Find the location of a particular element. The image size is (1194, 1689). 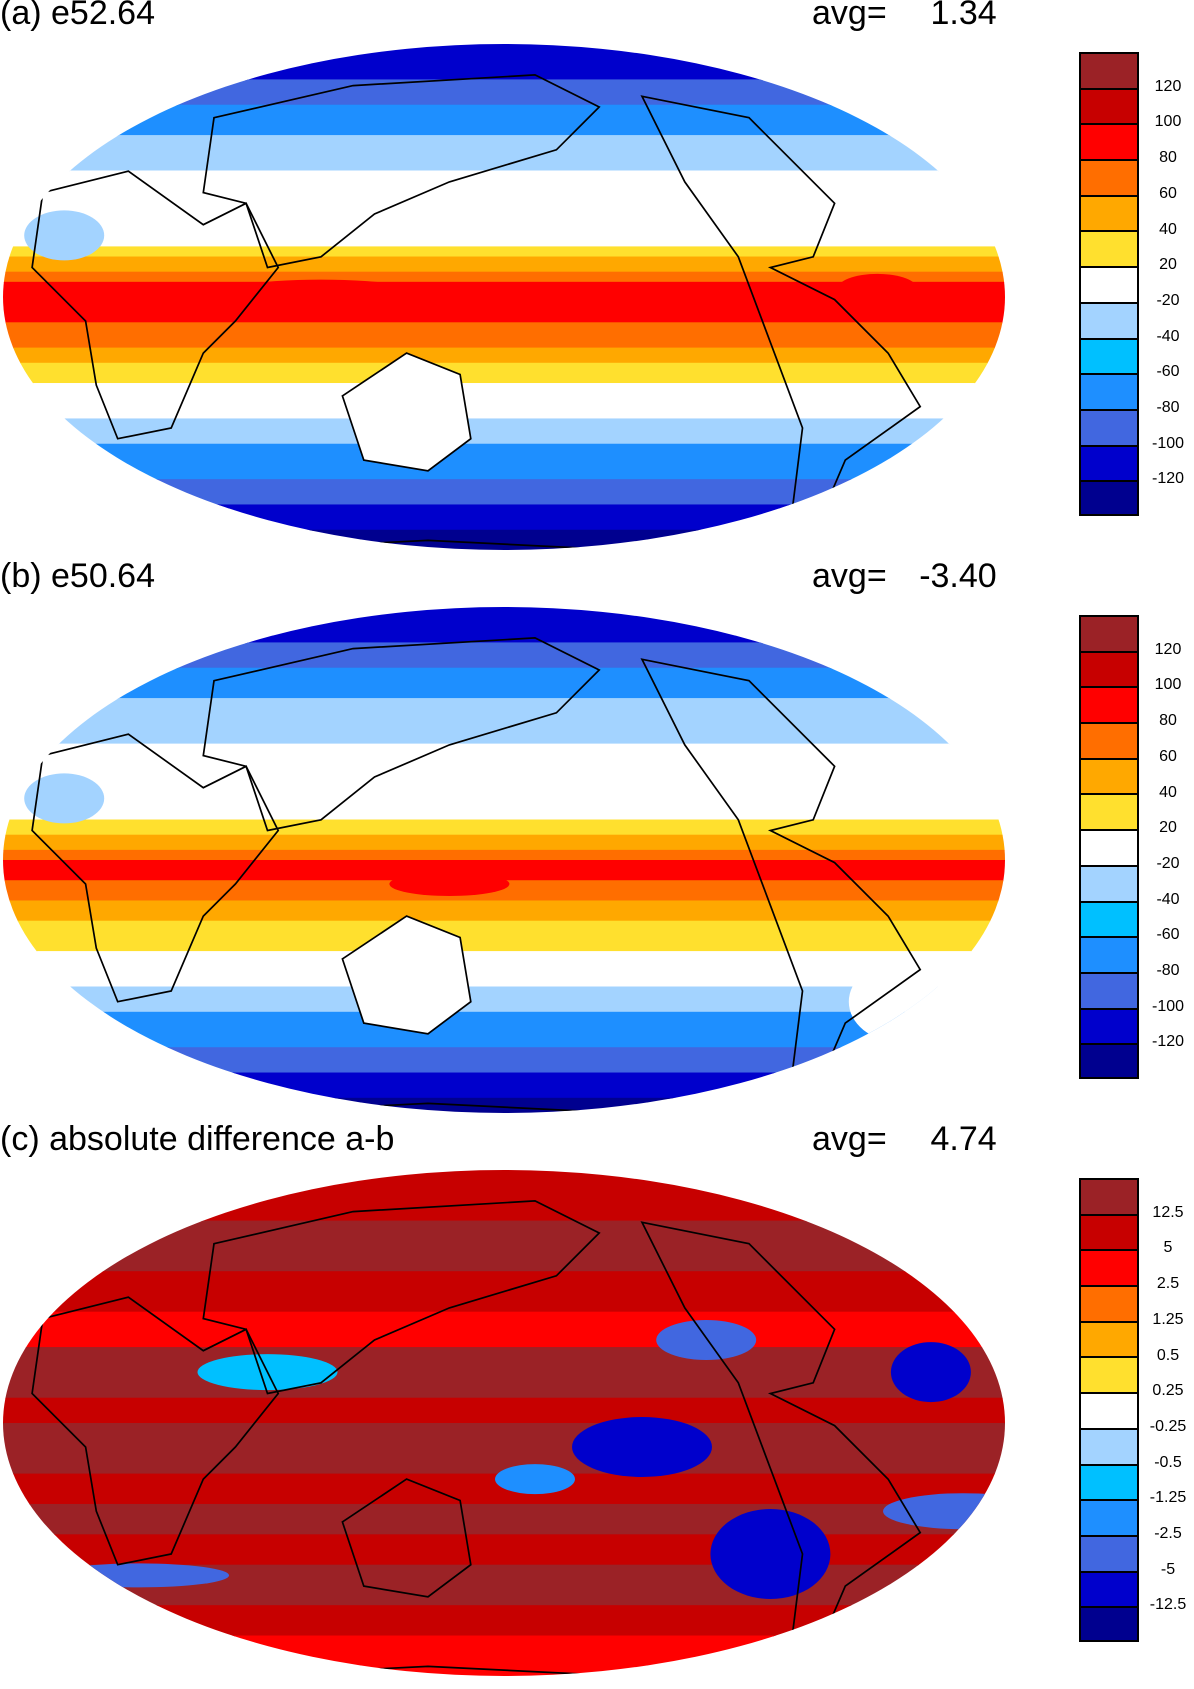

panel-title: (a) e52.64 is located at coordinates (77, 16).